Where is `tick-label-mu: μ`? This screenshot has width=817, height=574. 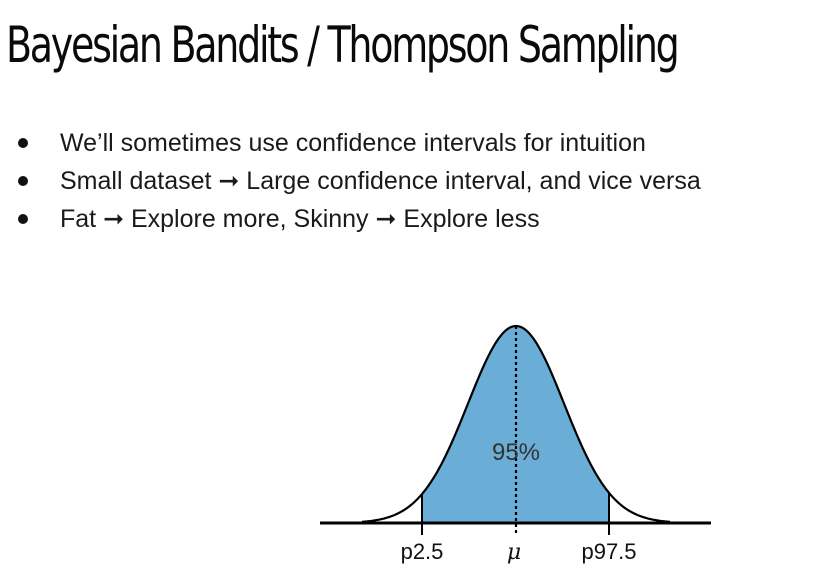 tick-label-mu: μ is located at coordinates (514, 552).